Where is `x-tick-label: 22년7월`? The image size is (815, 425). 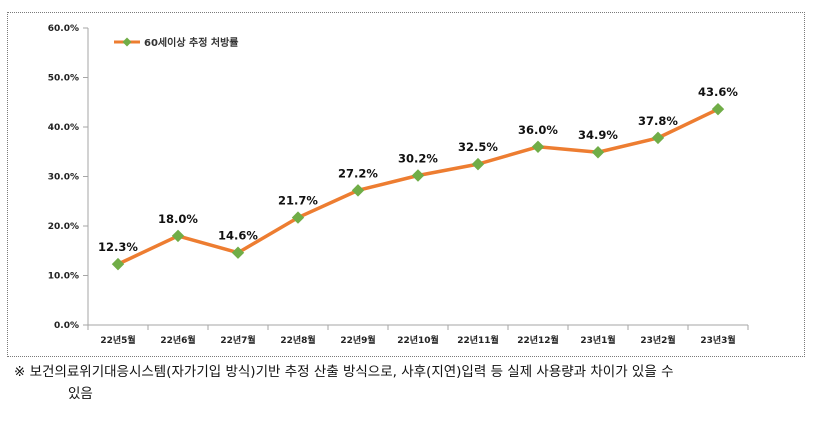
x-tick-label: 22년7월 is located at coordinates (237, 340).